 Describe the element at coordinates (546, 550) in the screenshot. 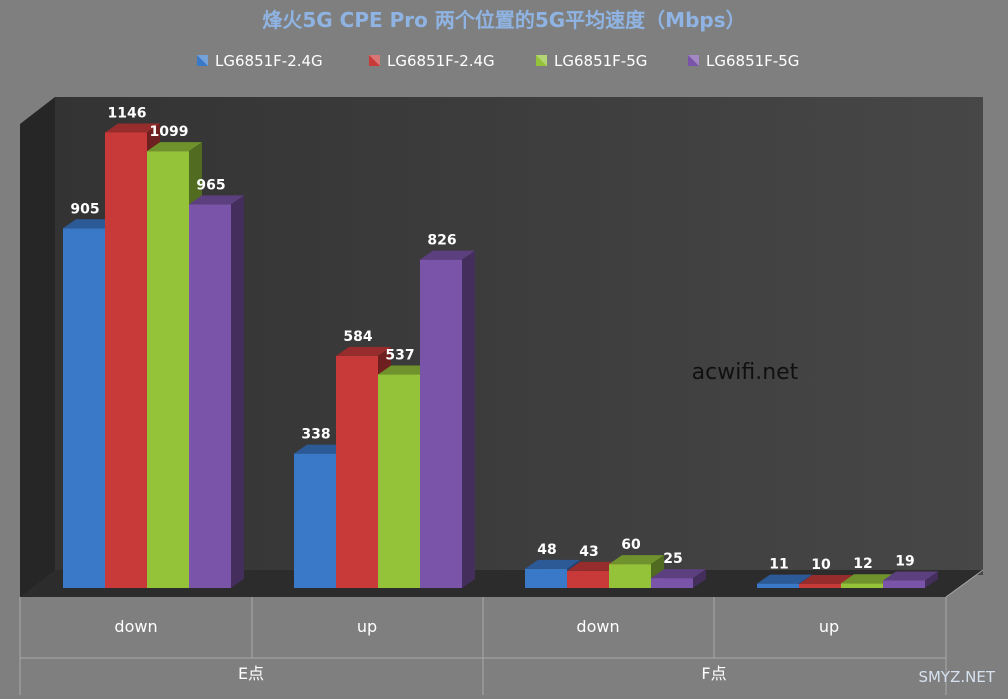

I see `data-label: 48` at that location.